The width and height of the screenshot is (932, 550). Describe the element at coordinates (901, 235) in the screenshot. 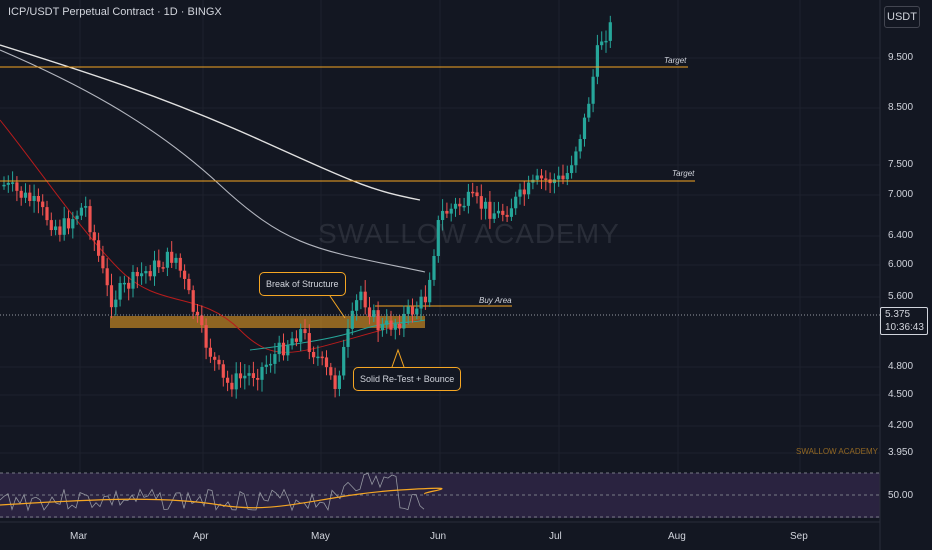

I see `price-axis-label: 6.400` at that location.